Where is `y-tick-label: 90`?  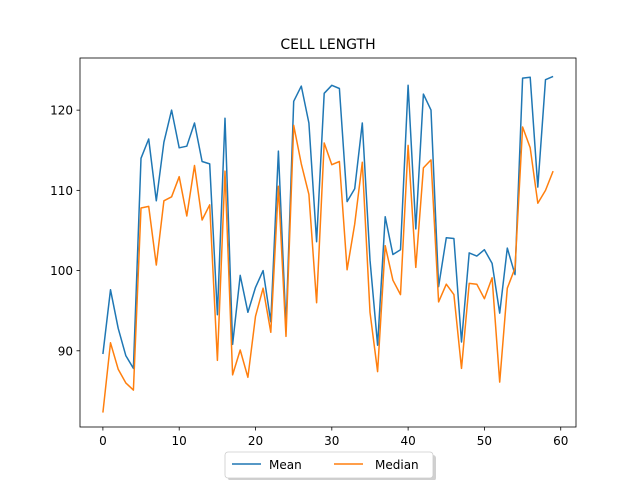 y-tick-label: 90 is located at coordinates (65, 351).